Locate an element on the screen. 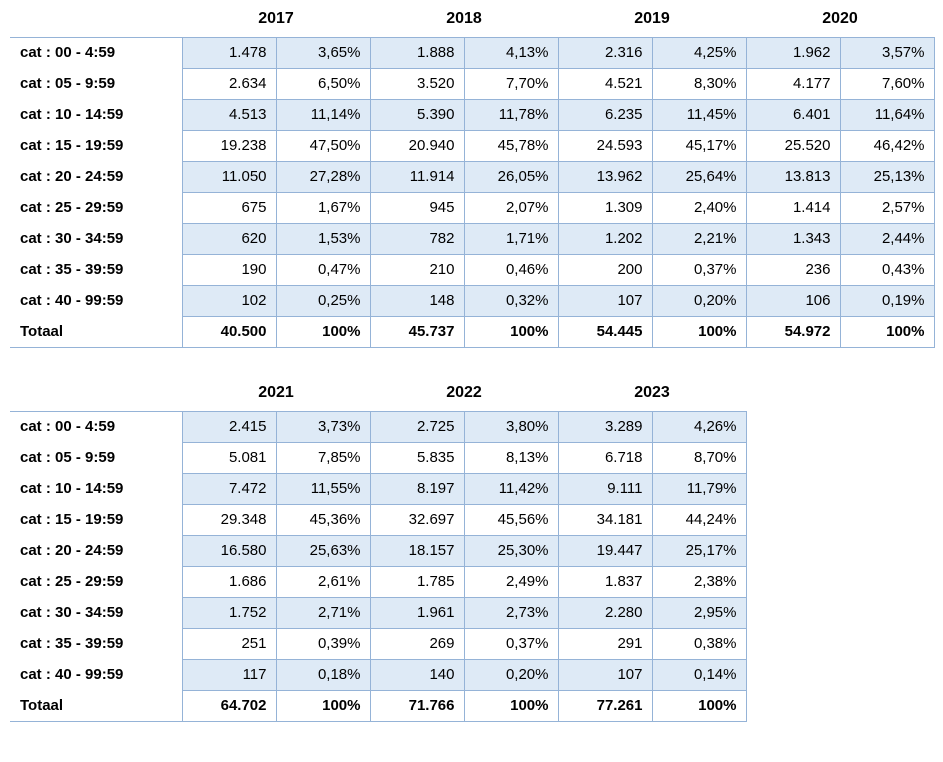  year-header: 2023 is located at coordinates (652, 395).